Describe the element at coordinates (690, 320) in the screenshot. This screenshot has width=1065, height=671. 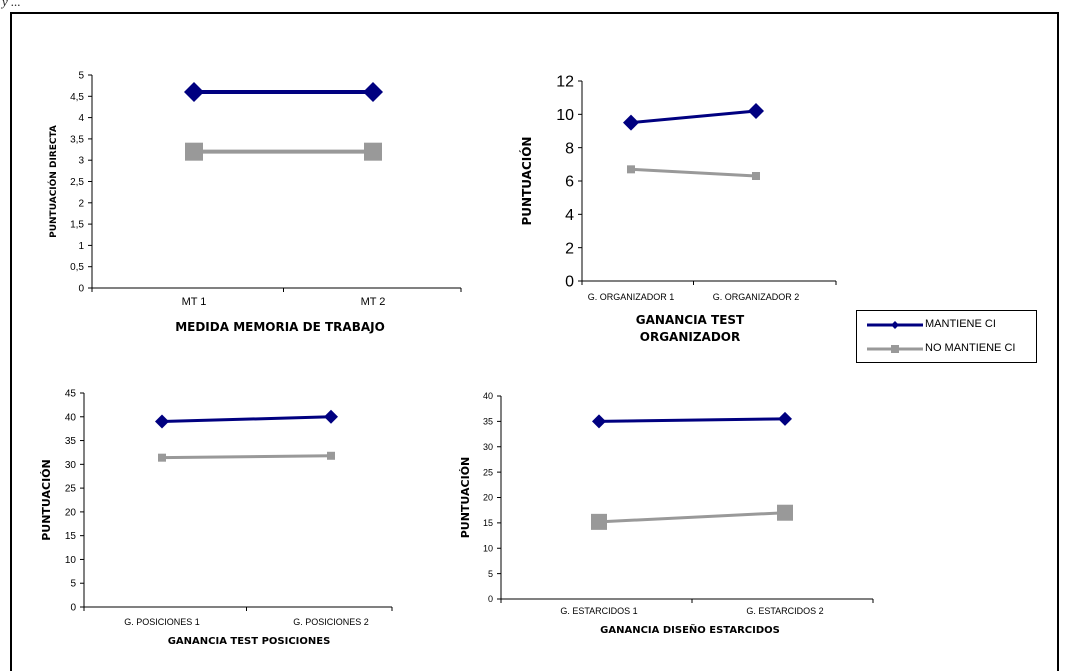
I see `x-axis-title-line: GANANCIA TEST` at that location.